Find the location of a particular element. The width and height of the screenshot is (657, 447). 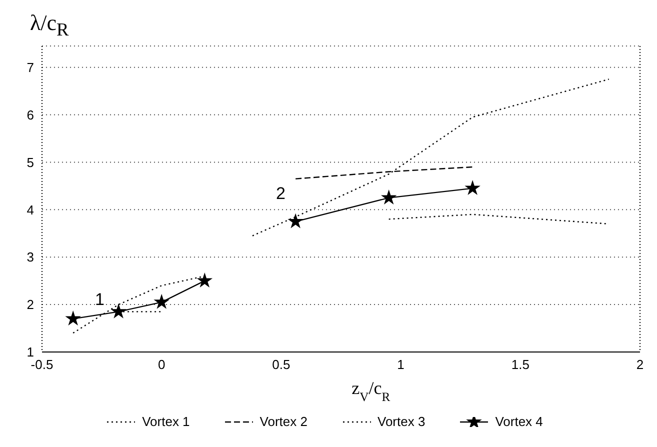

y-tick-label: 3 is located at coordinates (30, 257).